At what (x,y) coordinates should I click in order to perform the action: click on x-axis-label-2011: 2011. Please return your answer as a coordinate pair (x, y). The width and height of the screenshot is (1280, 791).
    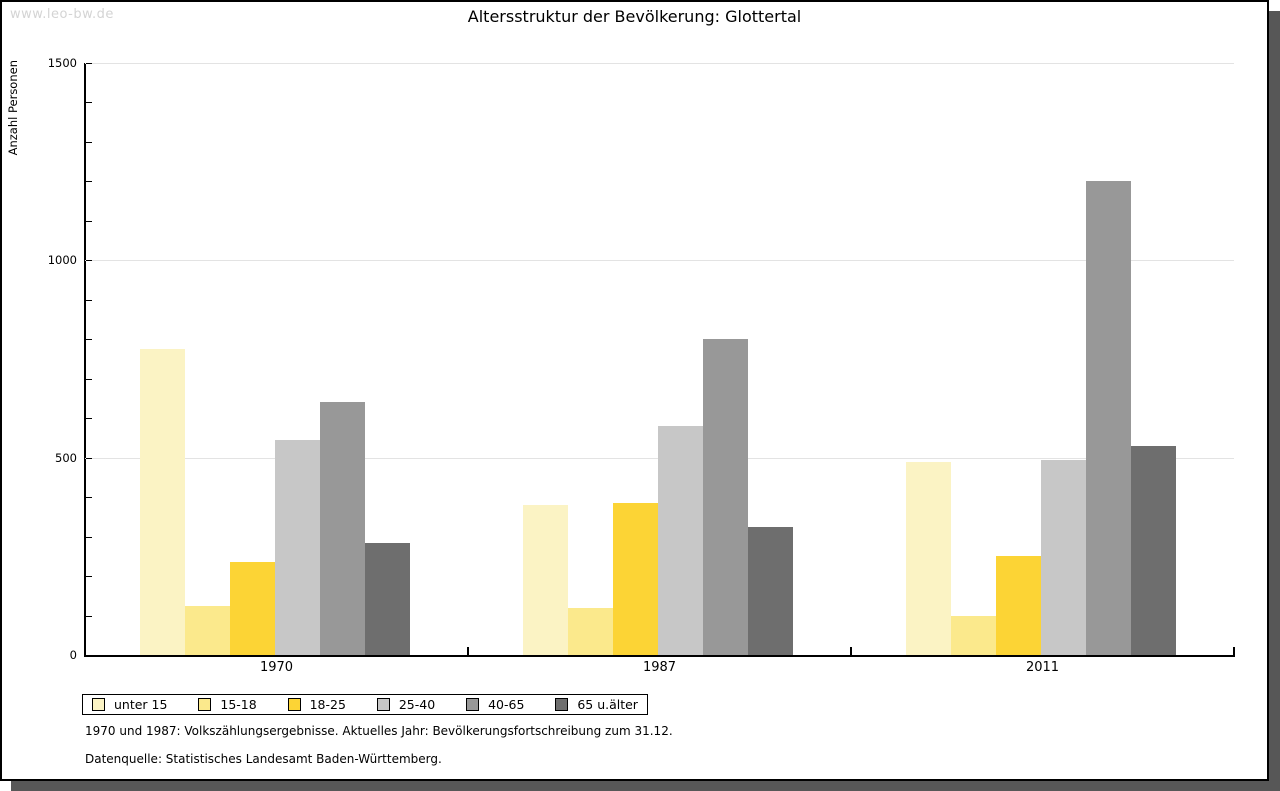
    Looking at the image, I should click on (1042, 667).